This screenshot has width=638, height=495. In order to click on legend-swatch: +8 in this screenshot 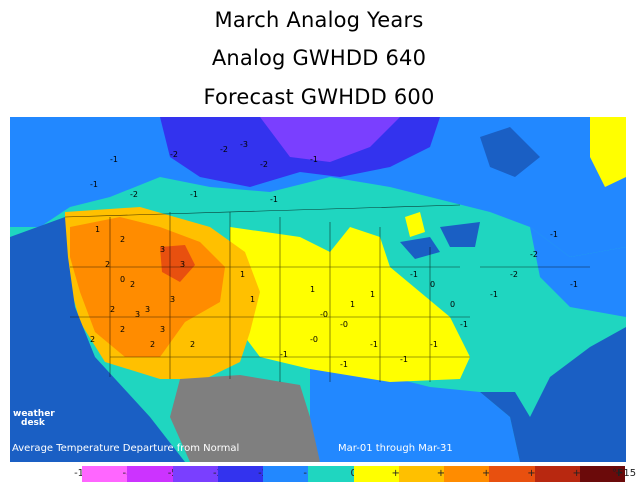, I will do `click(560, 474)`.